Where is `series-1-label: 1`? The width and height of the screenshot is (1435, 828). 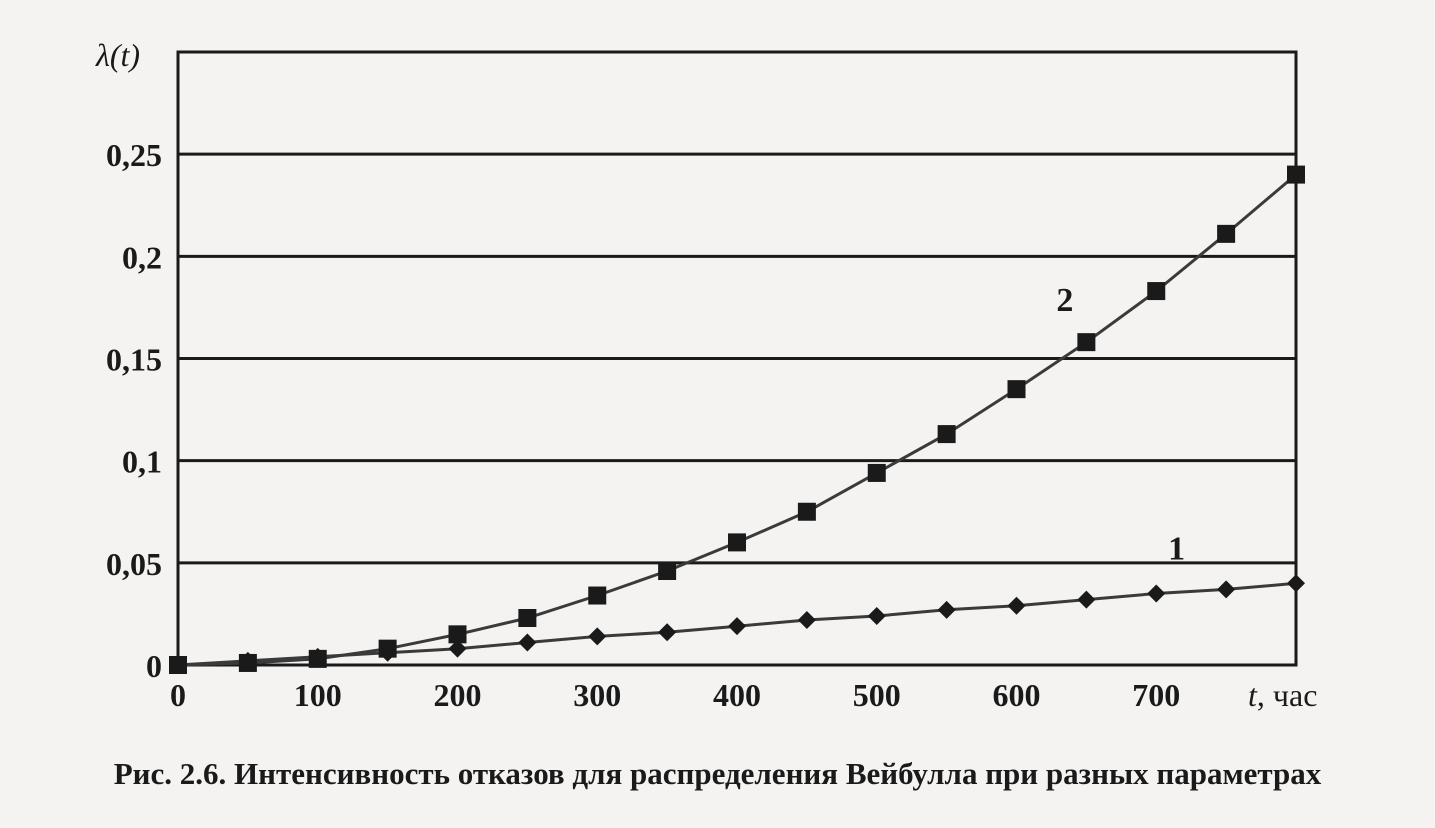
series-1-label: 1 is located at coordinates (1176, 548).